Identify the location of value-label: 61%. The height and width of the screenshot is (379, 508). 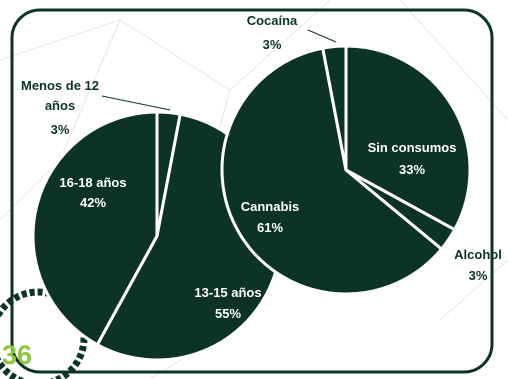
(270, 227).